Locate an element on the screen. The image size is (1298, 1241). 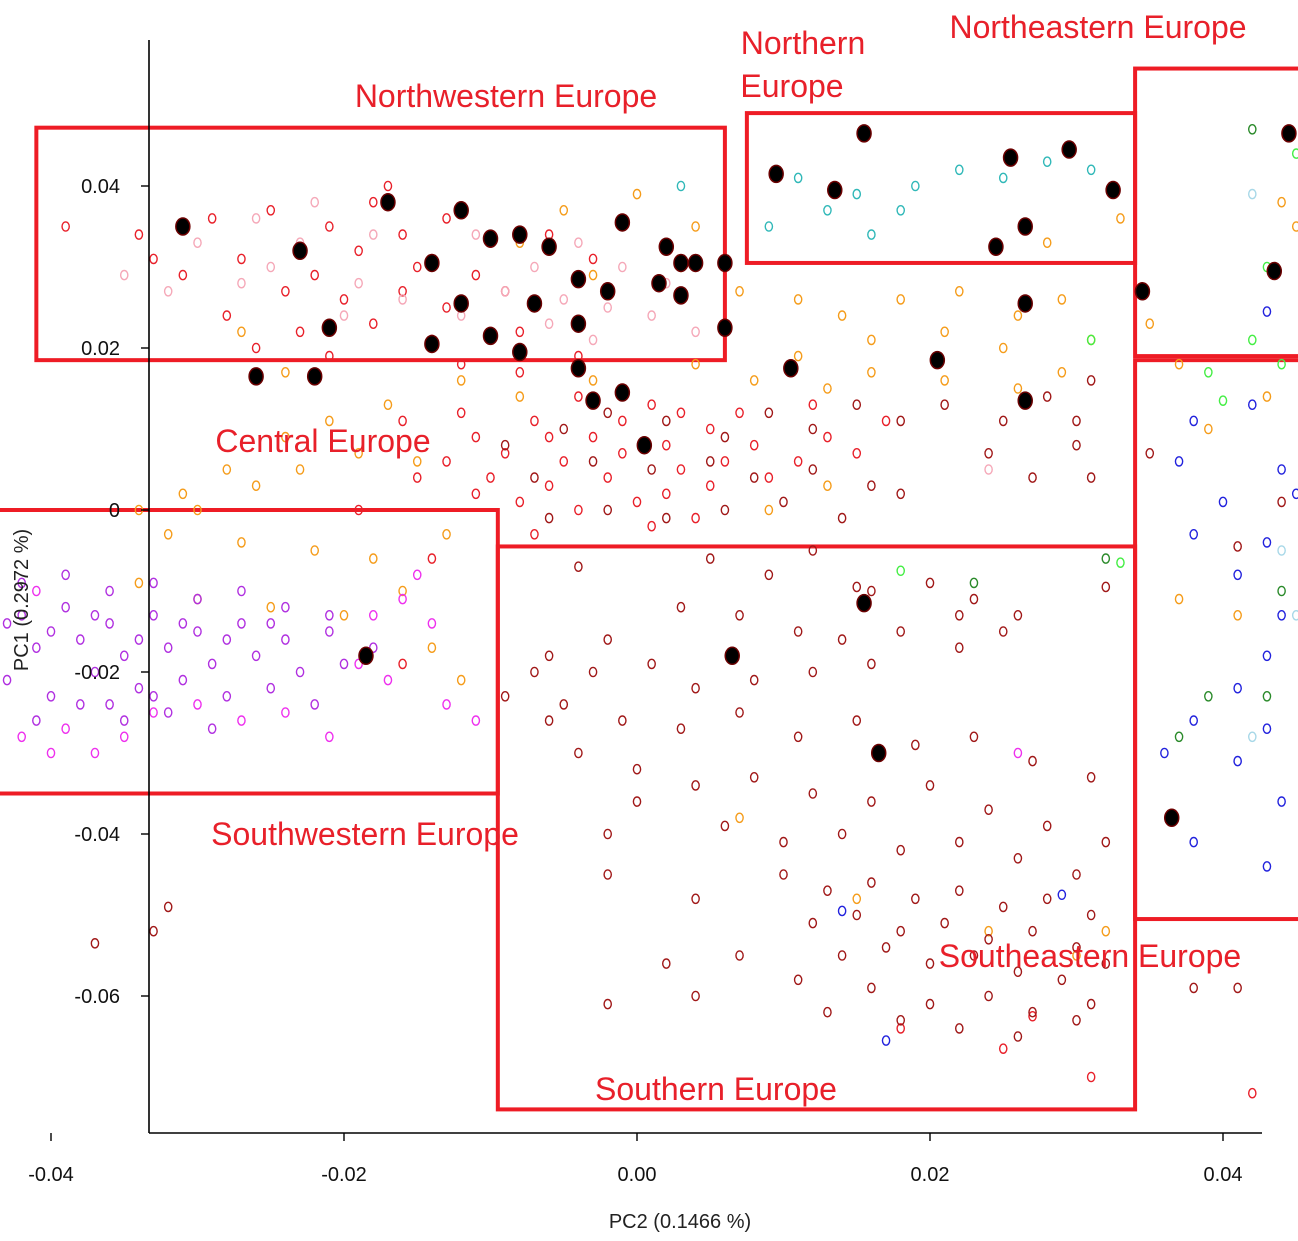
x-axis-title: PC2 (0.1466 %) is located at coordinates (680, 1222).